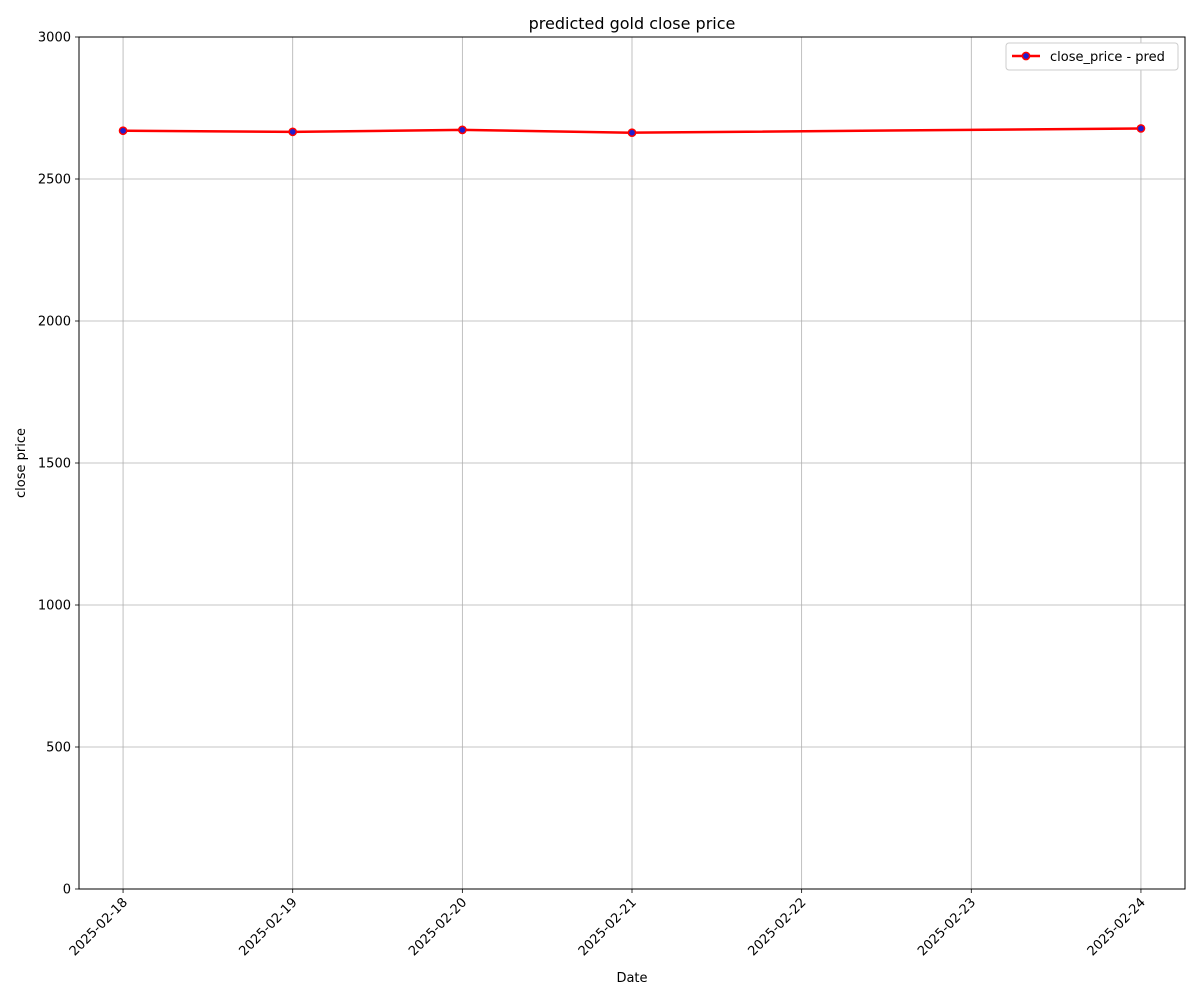  What do you see at coordinates (438, 927) in the screenshot?
I see `x-tick-label: 2025-02-20` at bounding box center [438, 927].